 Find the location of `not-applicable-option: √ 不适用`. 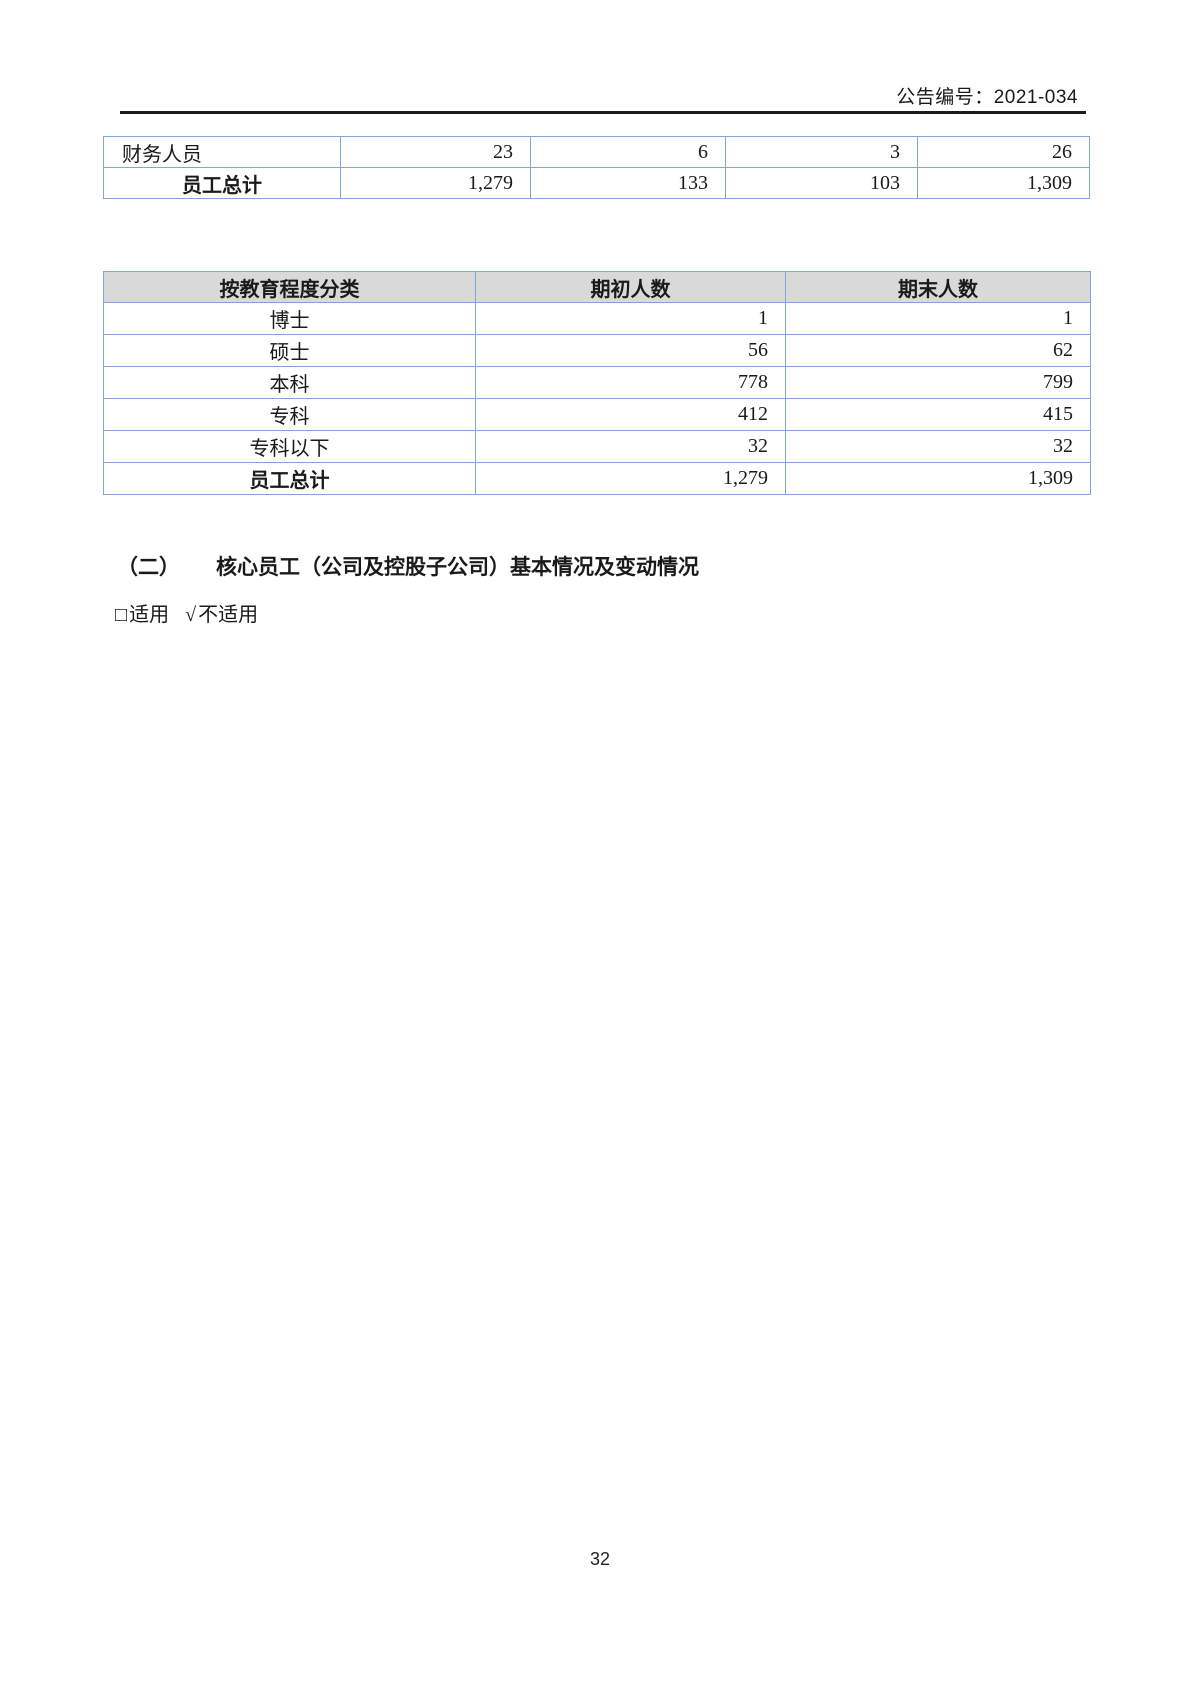

not-applicable-option: √ 不适用 is located at coordinates (221, 615).